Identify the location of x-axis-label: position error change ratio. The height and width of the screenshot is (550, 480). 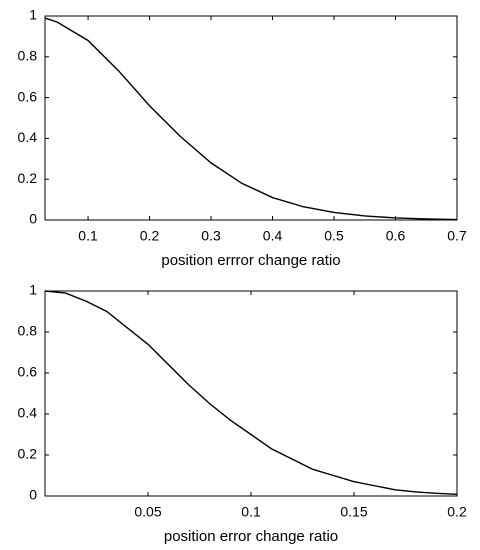
(251, 536).